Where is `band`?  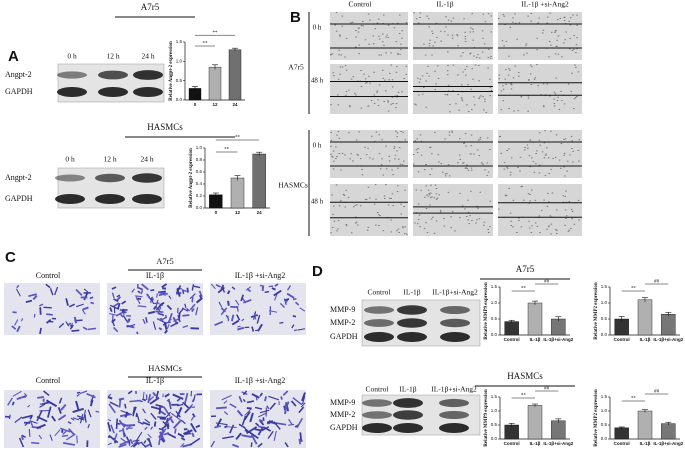
band is located at coordinates (147, 178).